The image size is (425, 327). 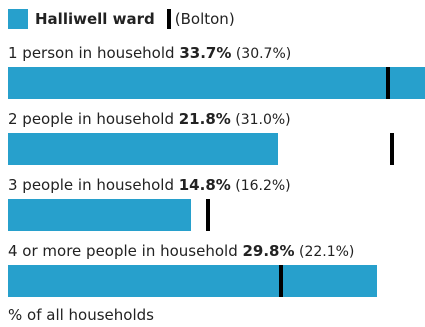 What do you see at coordinates (125, 251) in the screenshot?
I see `category-label: 4 or more people in household` at bounding box center [125, 251].